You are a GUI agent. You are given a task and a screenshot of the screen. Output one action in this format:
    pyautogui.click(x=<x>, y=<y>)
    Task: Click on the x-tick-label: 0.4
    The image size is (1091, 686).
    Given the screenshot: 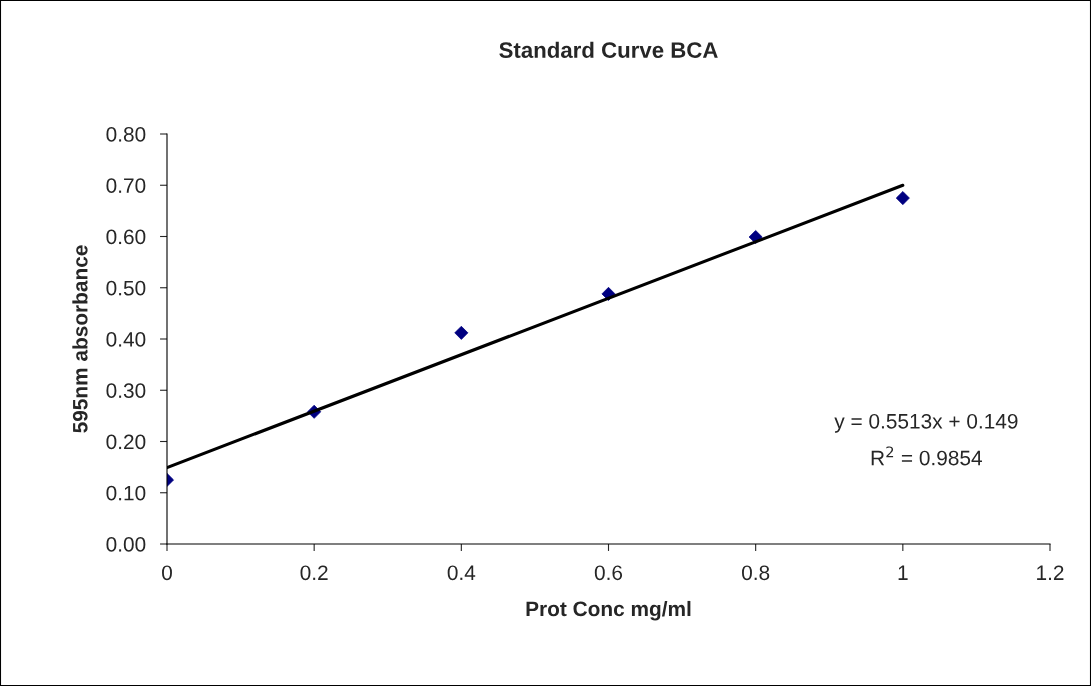 What is the action you would take?
    pyautogui.click(x=461, y=573)
    